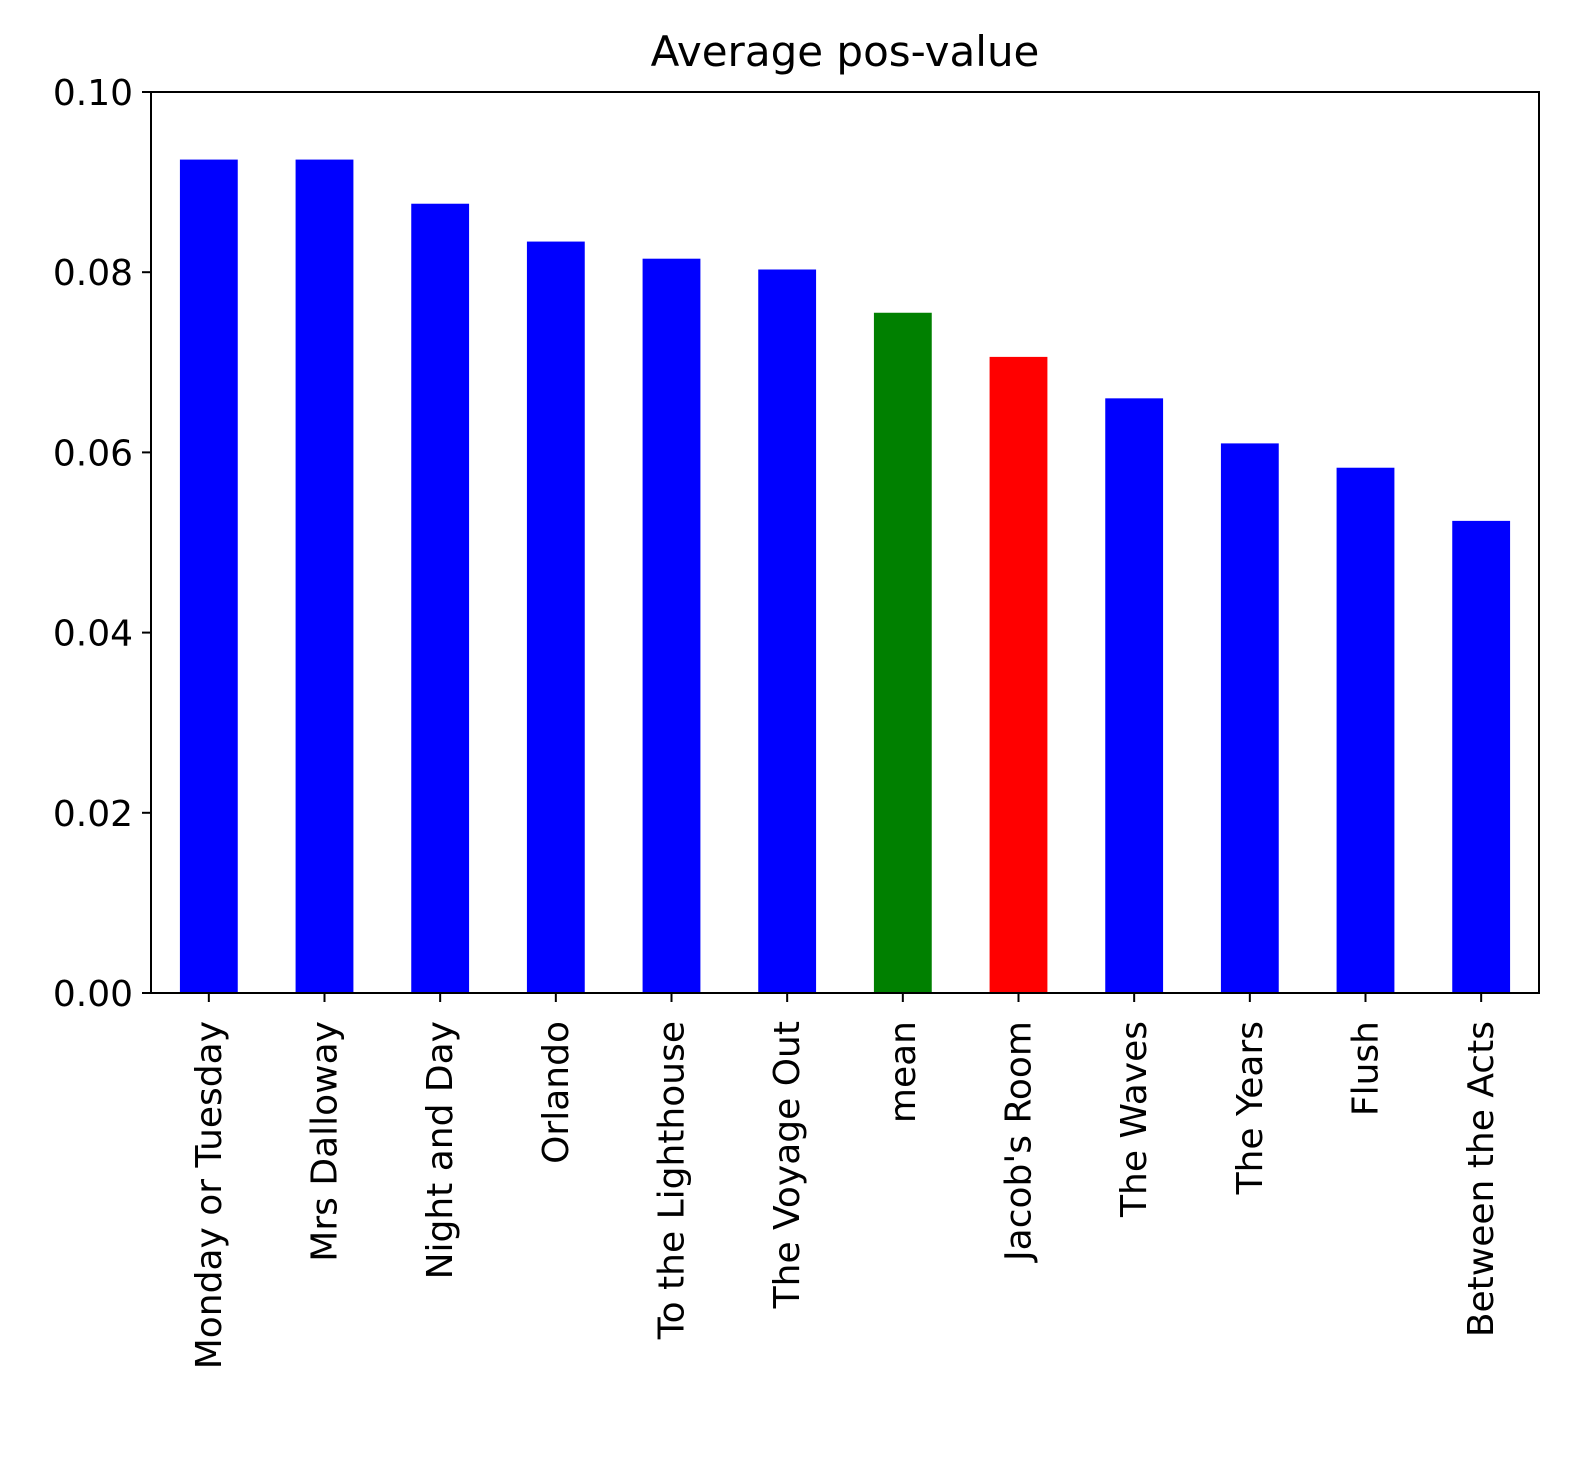  What do you see at coordinates (93, 453) in the screenshot?
I see `y-tick-label: 0.06` at bounding box center [93, 453].